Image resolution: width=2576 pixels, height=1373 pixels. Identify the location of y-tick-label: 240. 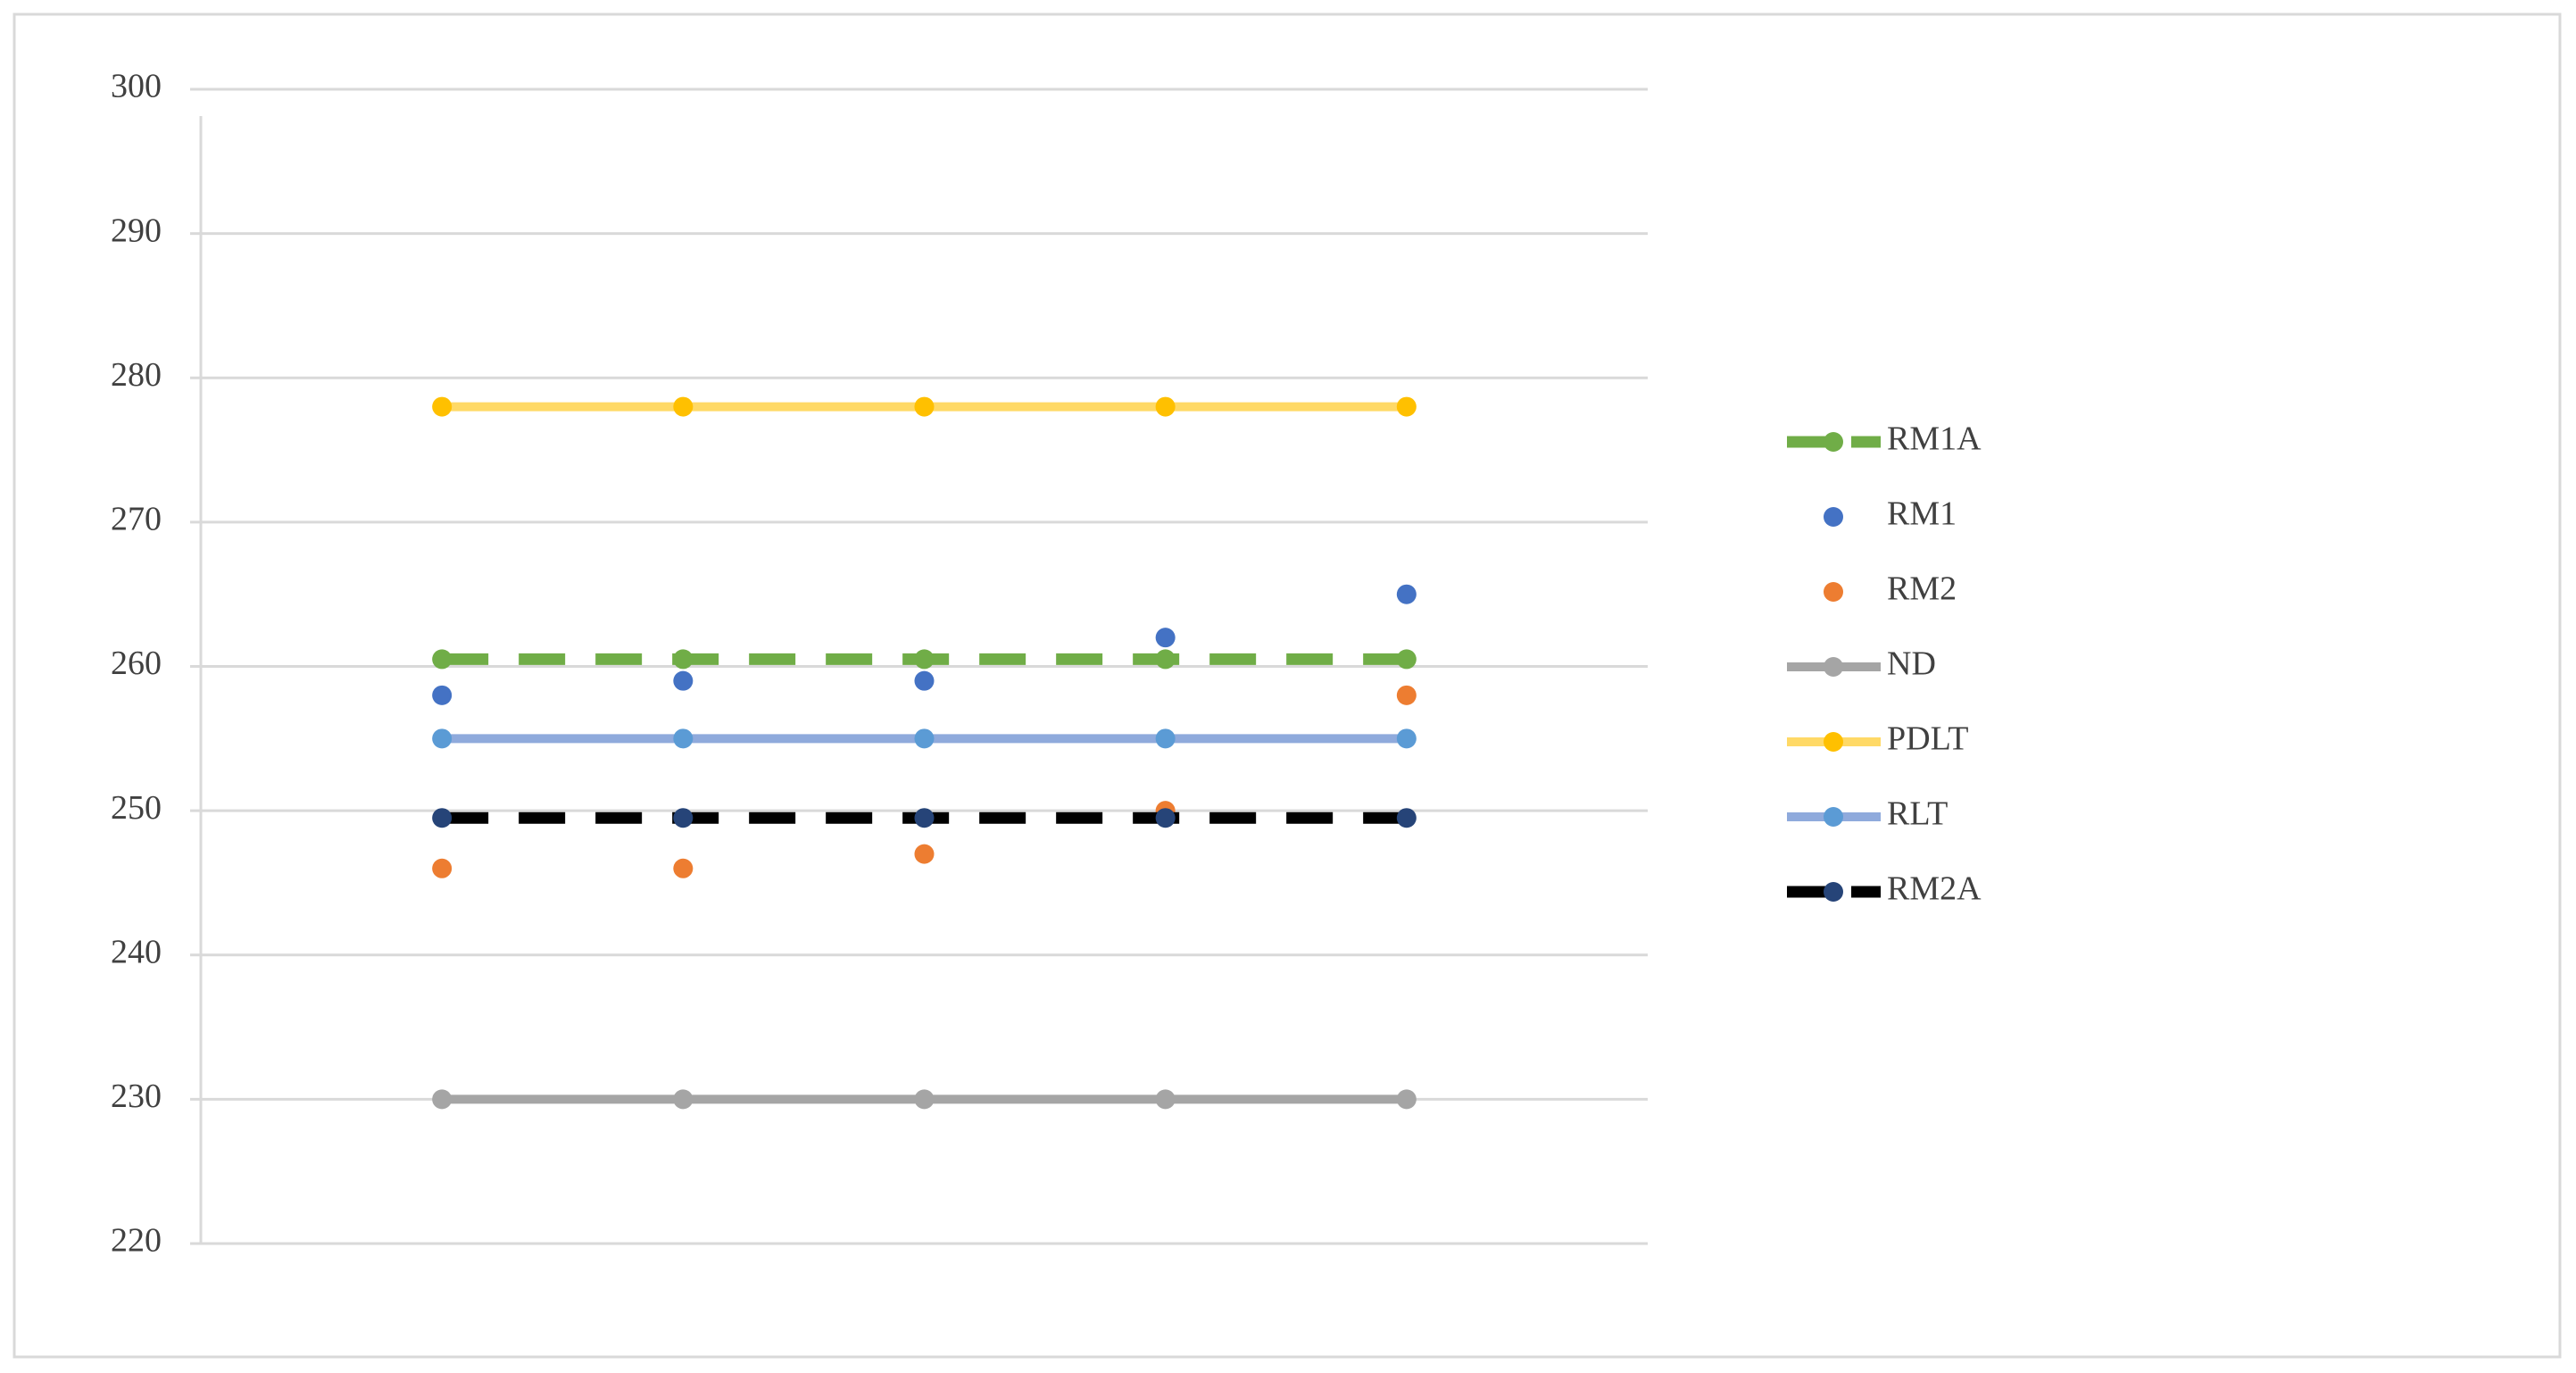
(137, 951).